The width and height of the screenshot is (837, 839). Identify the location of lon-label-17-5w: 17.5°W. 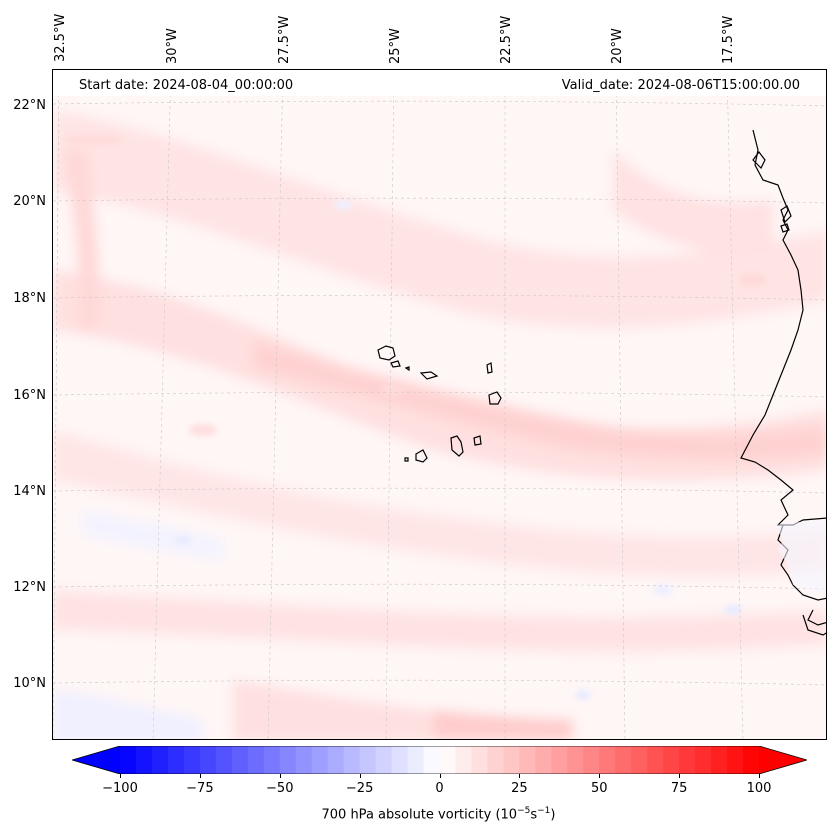
(728, 39).